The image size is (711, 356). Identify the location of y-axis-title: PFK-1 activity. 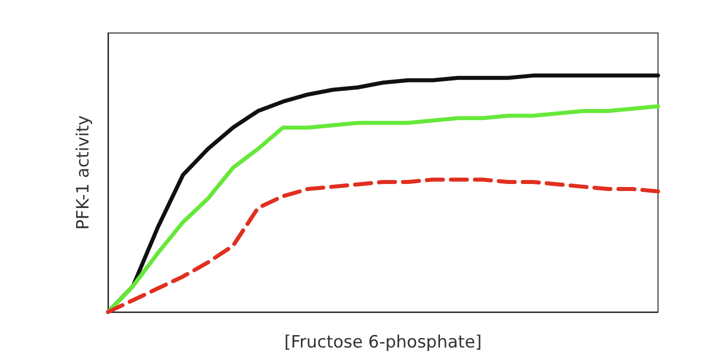
(84, 172).